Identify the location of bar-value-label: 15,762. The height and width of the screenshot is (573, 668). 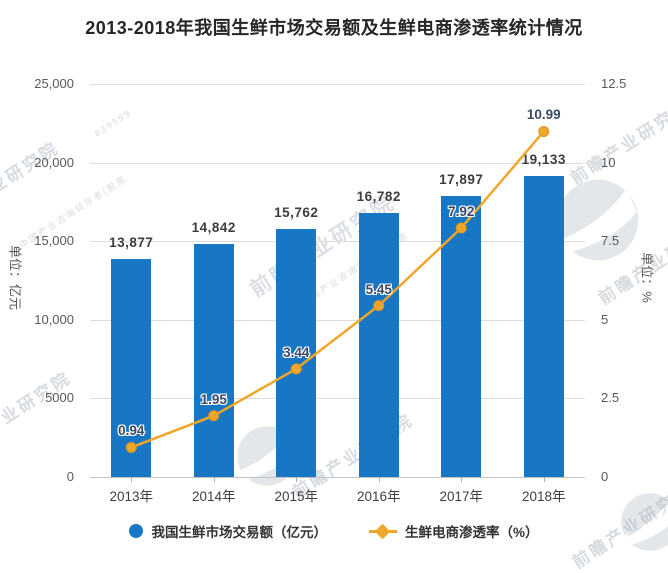
(296, 213).